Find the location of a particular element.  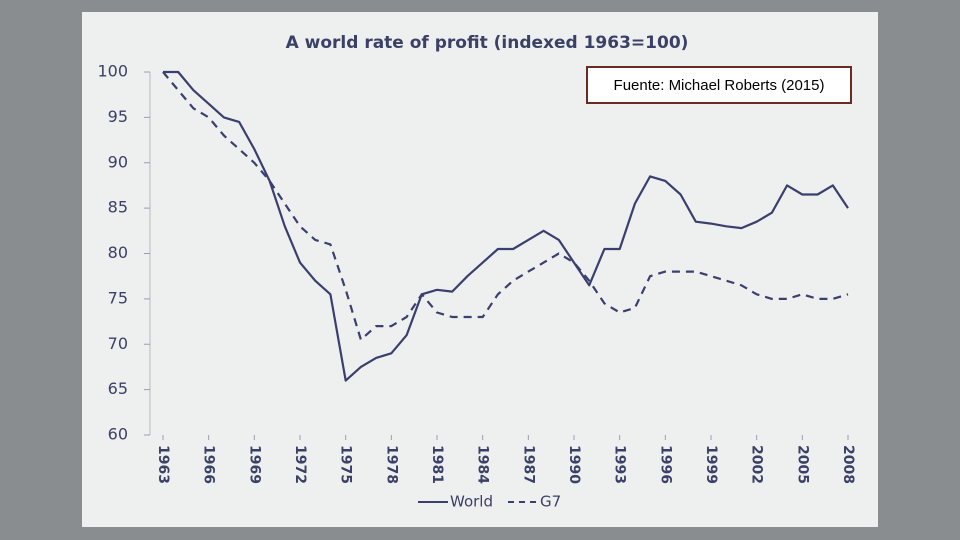

x-tick-label: 2008 is located at coordinates (848, 464).